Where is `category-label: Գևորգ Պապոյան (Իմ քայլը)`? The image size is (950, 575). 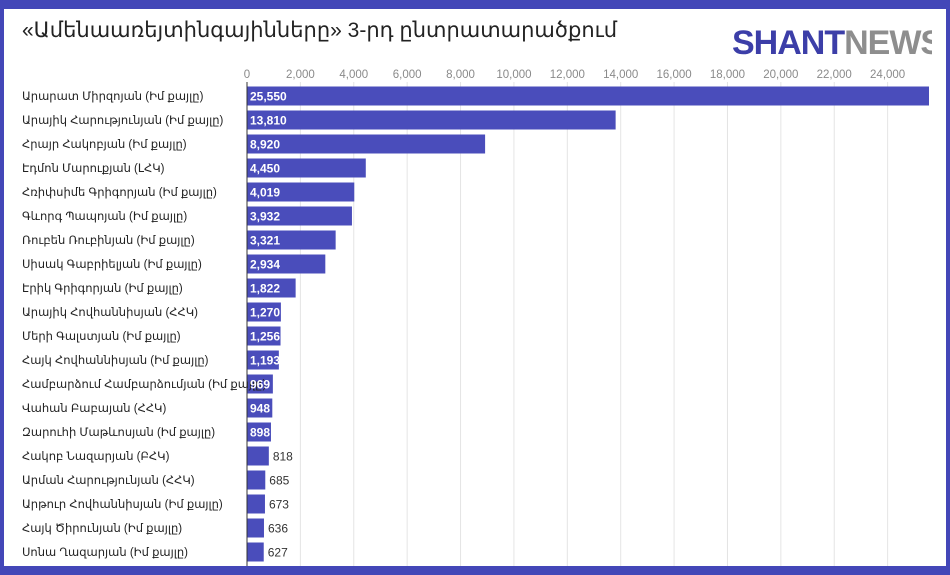
category-label: Գևորգ Պապոյան (Իմ քայլը) is located at coordinates (104, 216).